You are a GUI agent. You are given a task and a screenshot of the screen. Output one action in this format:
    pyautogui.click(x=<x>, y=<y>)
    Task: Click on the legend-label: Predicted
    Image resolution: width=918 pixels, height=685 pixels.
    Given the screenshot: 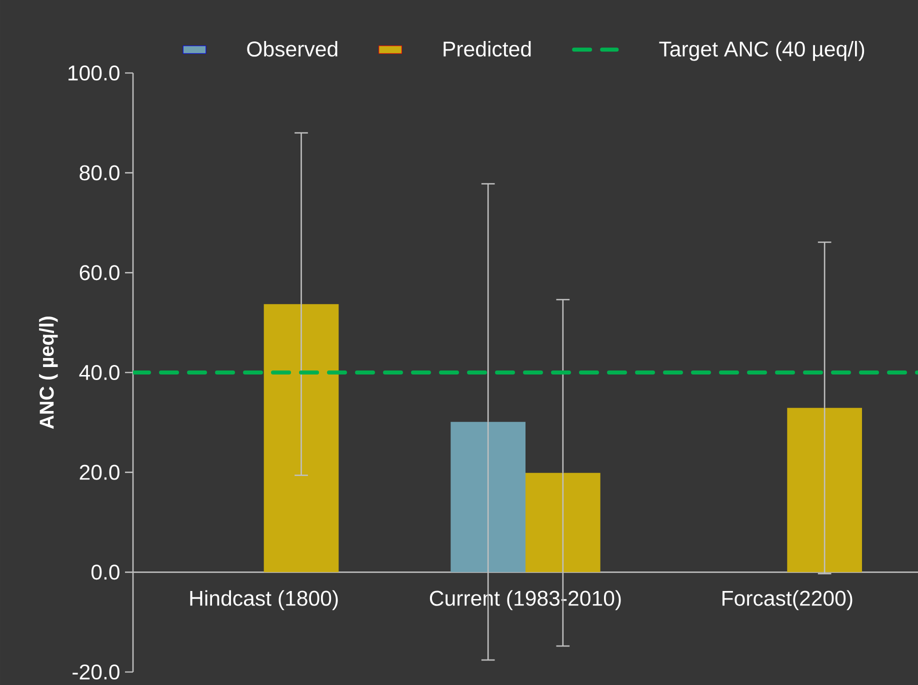 What is the action you would take?
    pyautogui.click(x=487, y=48)
    